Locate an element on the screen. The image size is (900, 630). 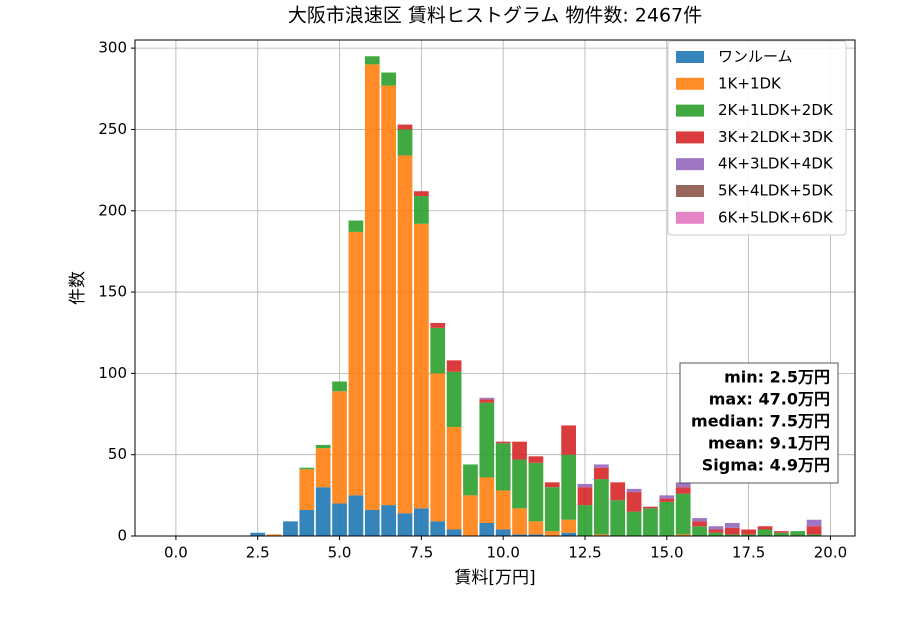
x-tick-label: 10.0 is located at coordinates (502, 553).